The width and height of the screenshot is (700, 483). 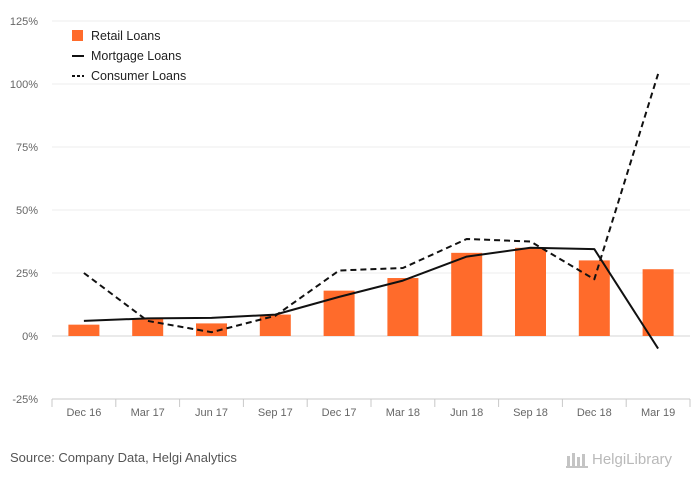 I want to click on brand-name: HelgiLibrary, so click(x=632, y=459).